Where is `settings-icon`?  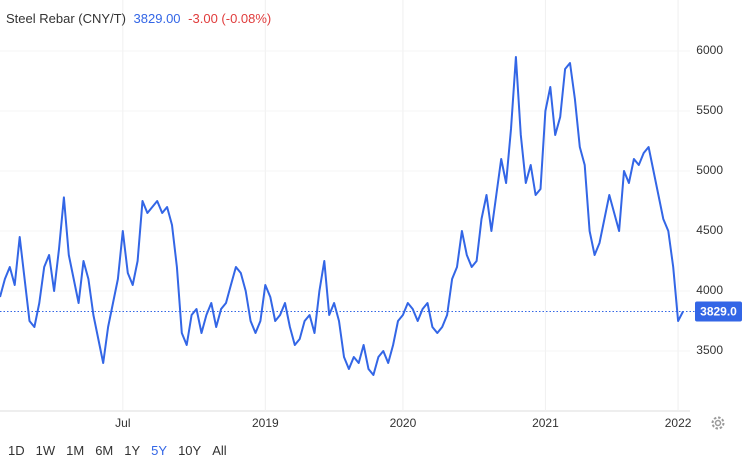
settings-icon is located at coordinates (718, 423).